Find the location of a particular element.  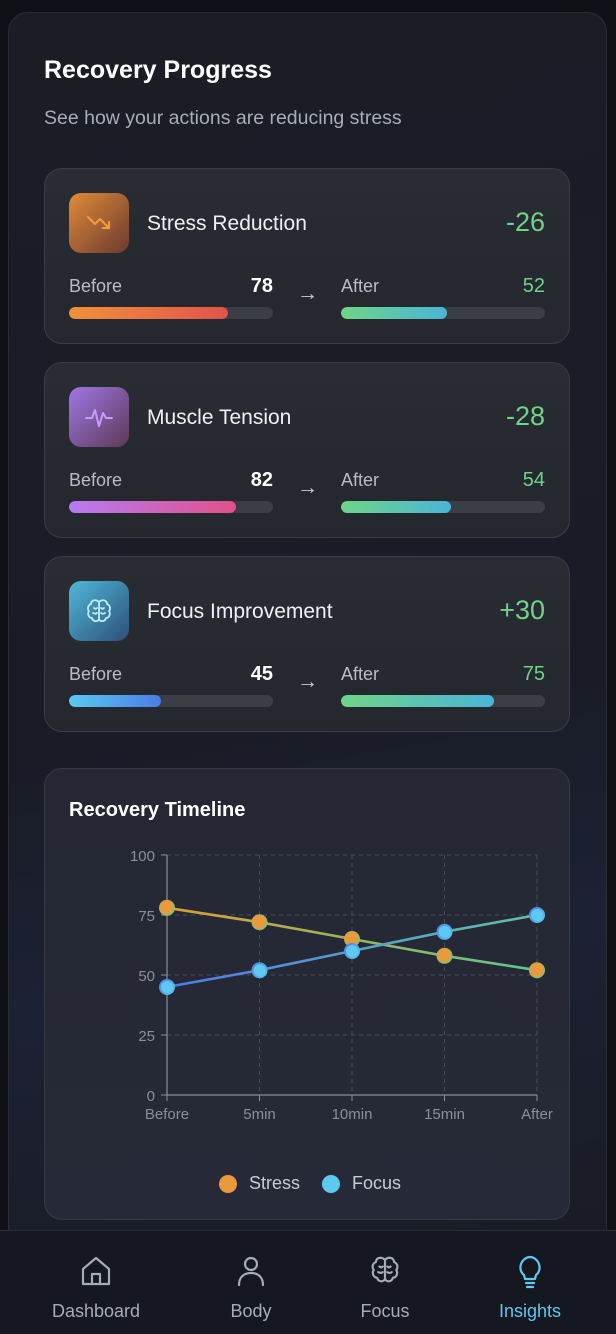

y-tick-label: 0 is located at coordinates (151, 1096).